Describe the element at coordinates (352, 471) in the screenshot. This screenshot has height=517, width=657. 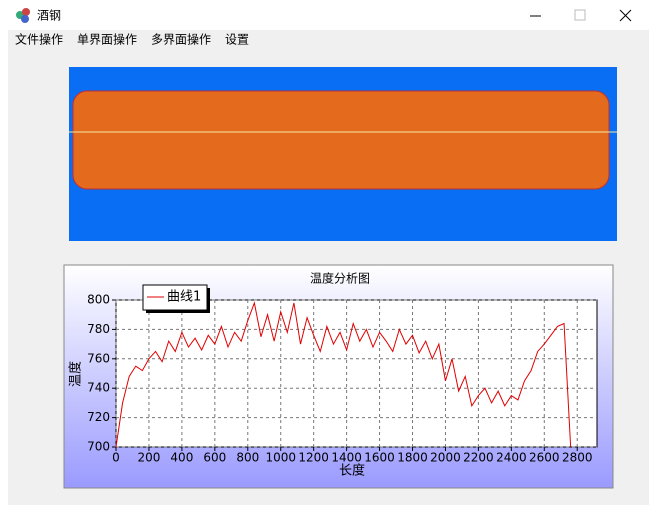
I see `x-axis-label: 长度` at that location.